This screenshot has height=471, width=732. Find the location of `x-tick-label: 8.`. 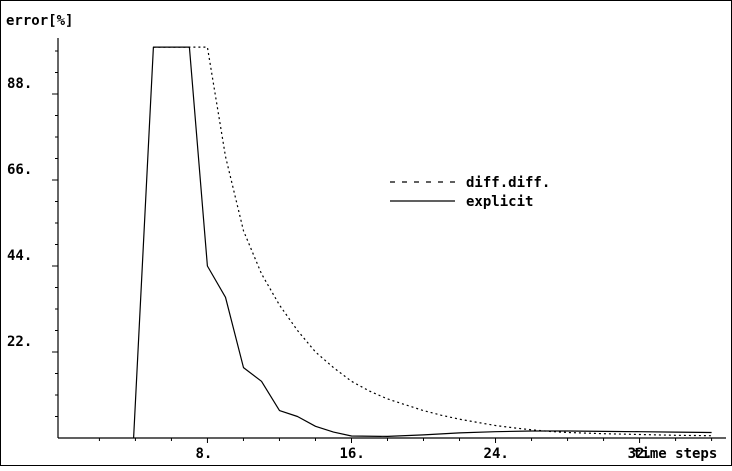

x-tick-label: 8. is located at coordinates (203, 454).